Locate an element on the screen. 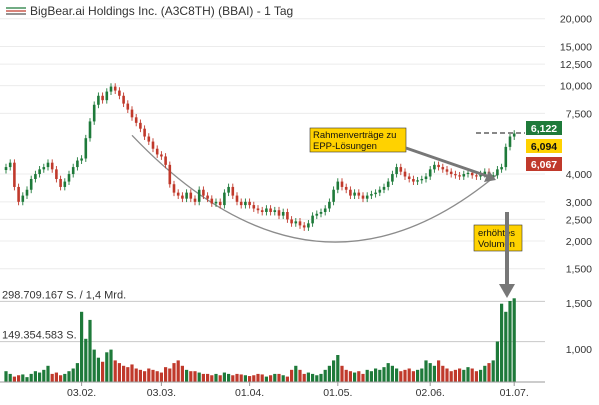  volume-axis-label: 1,500 is located at coordinates (579, 304).